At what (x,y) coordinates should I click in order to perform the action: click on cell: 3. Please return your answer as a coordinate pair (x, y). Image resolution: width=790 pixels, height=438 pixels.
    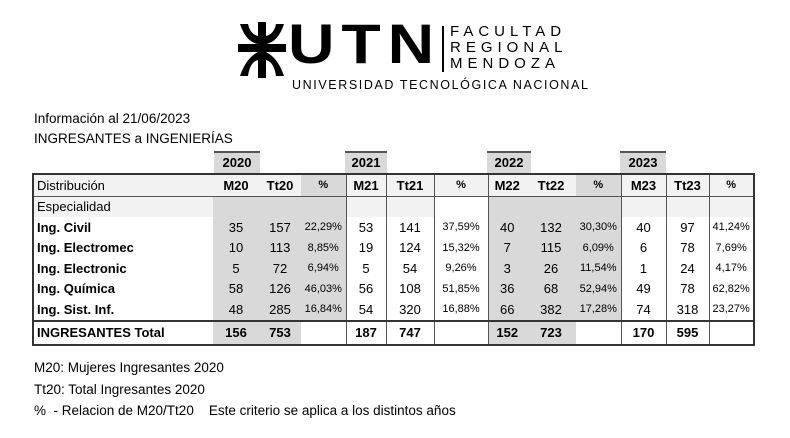
    Looking at the image, I should click on (506, 268).